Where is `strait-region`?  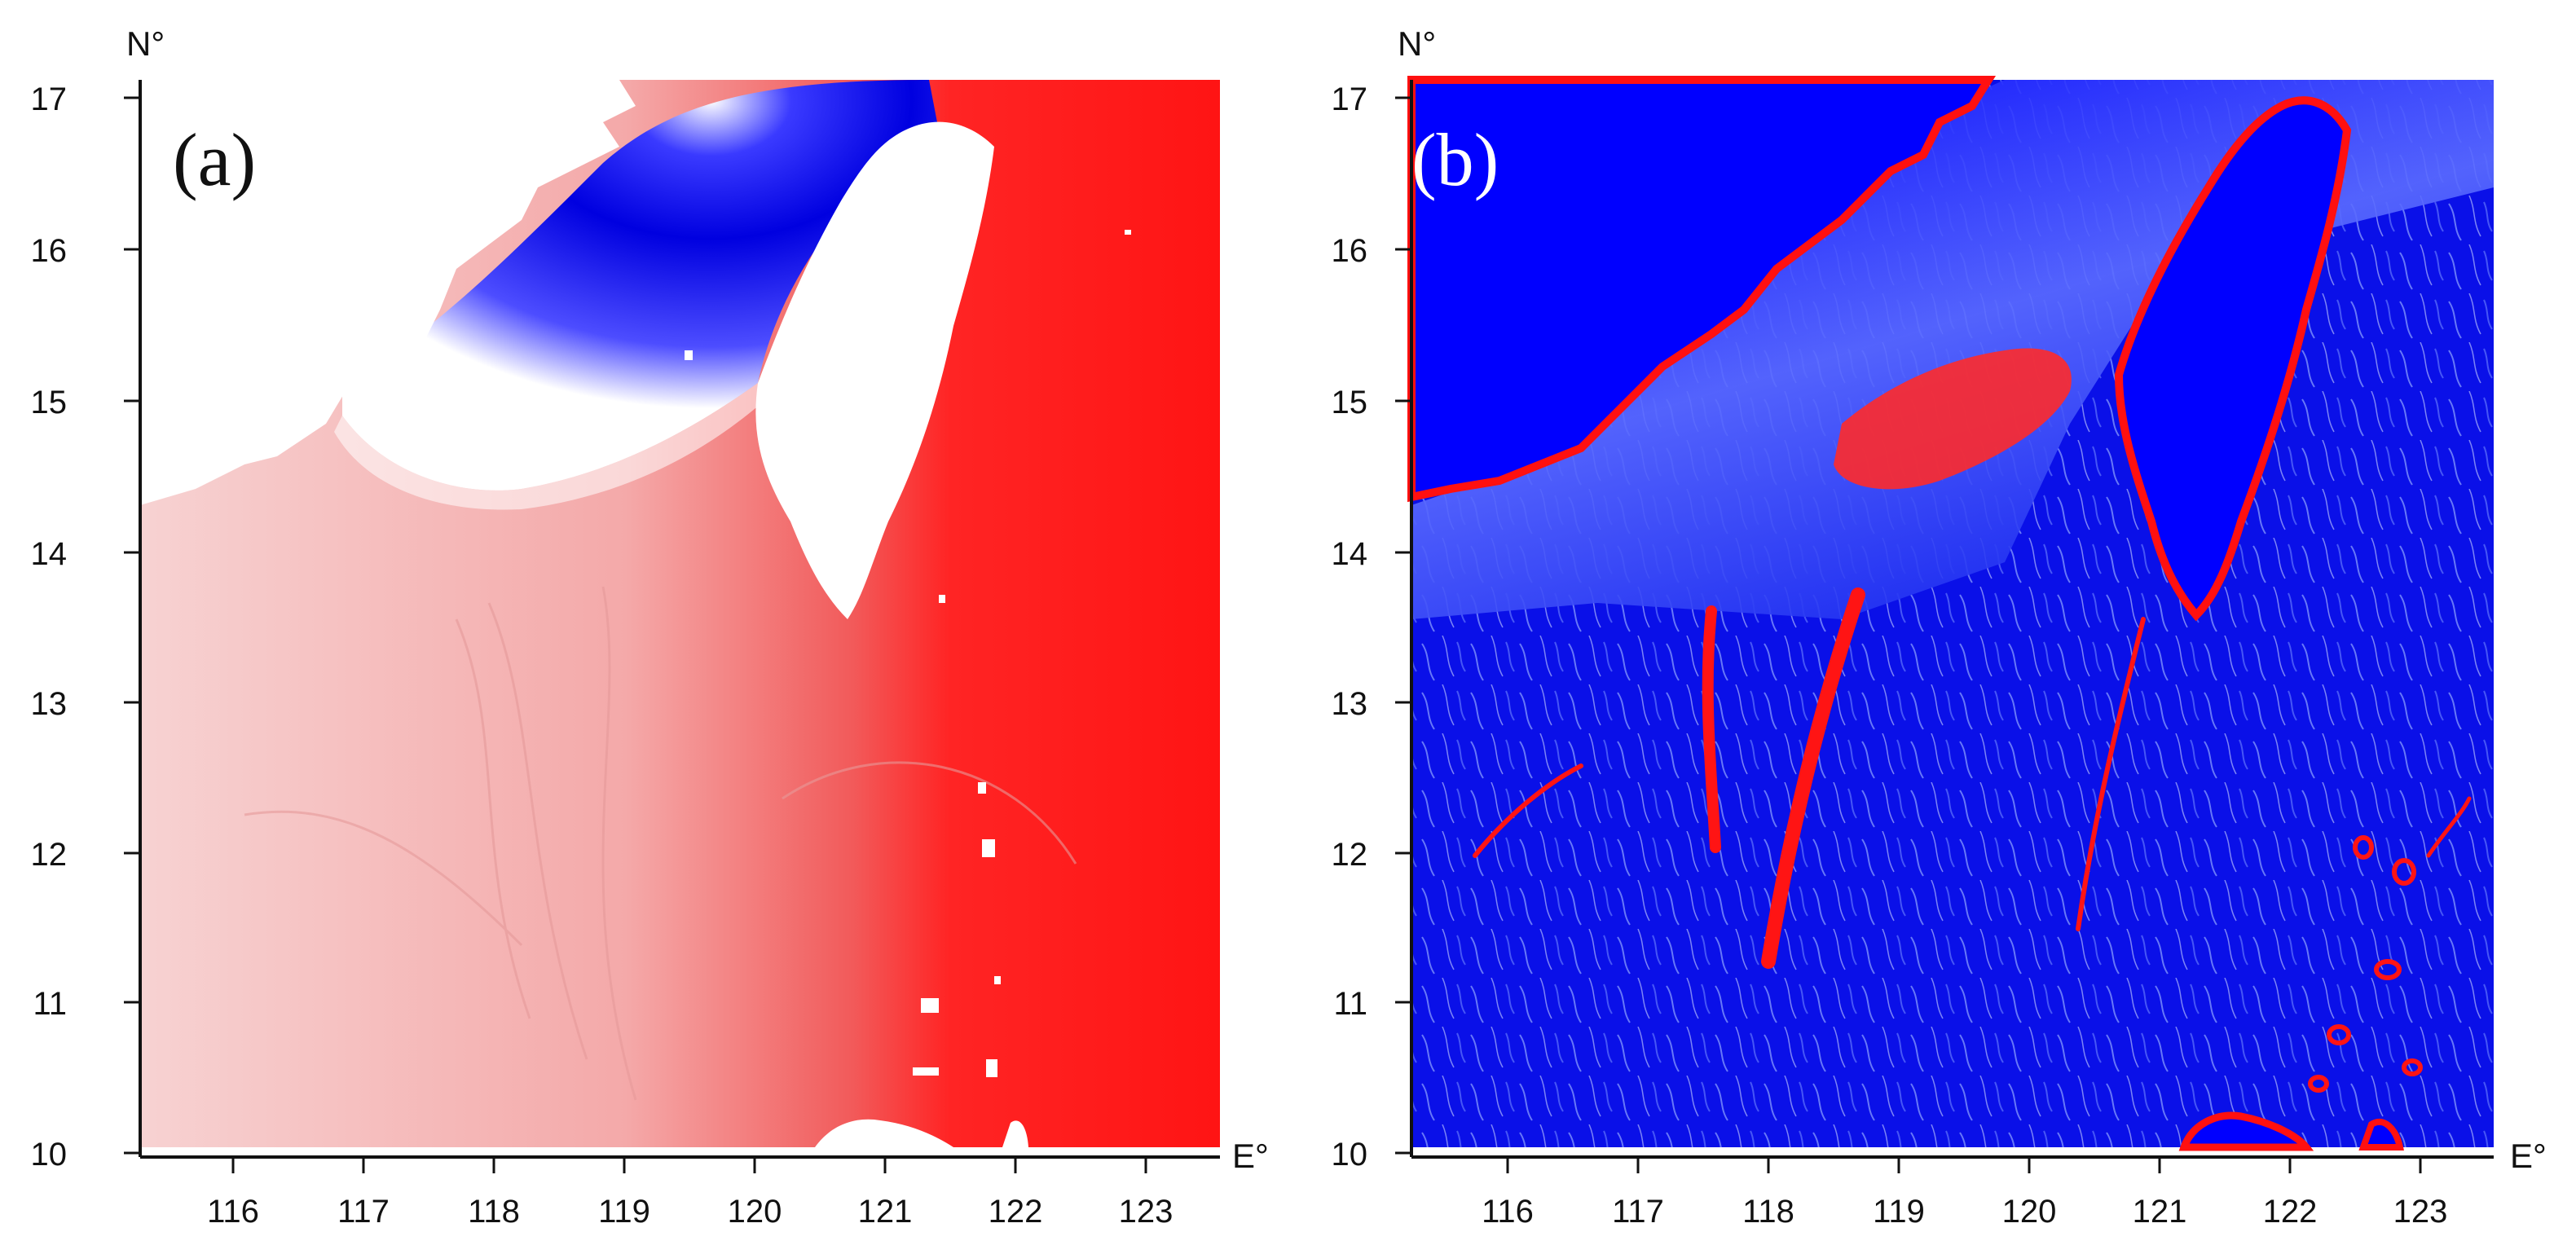 strait-region is located at coordinates (640, 285).